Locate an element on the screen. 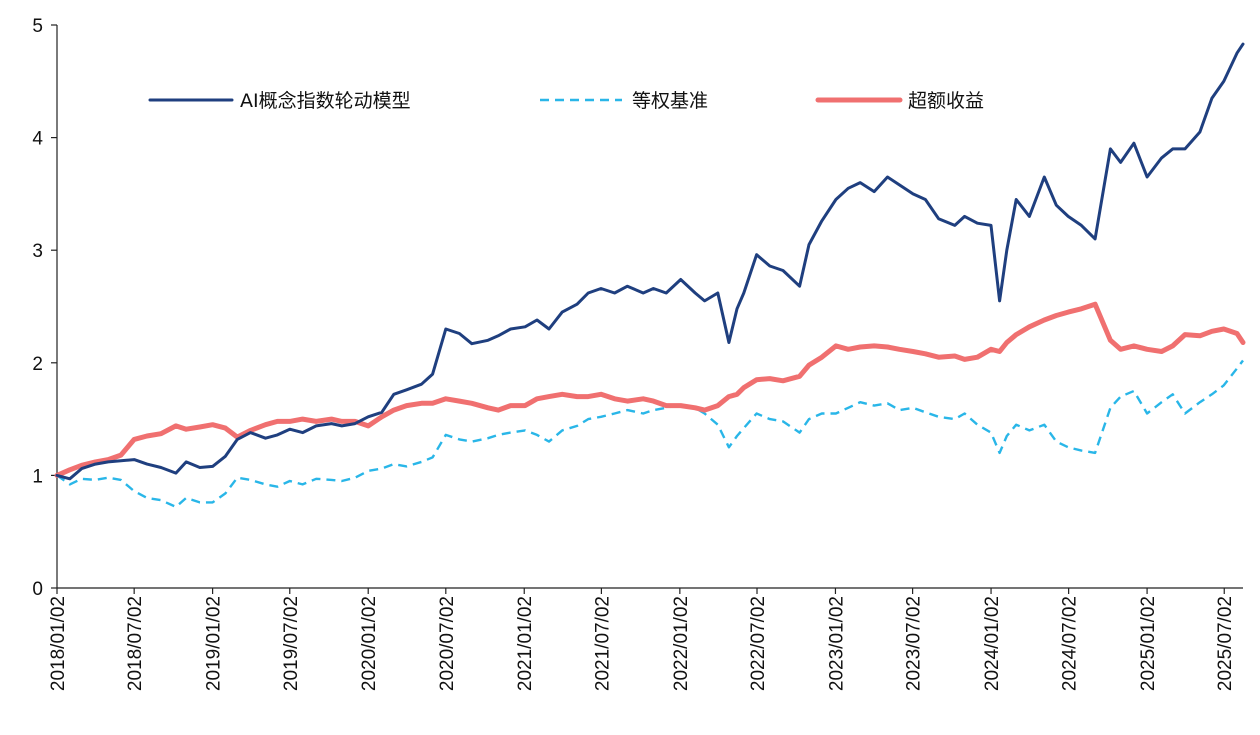  x-tick-label: 2022/07/02 is located at coordinates (758, 643).